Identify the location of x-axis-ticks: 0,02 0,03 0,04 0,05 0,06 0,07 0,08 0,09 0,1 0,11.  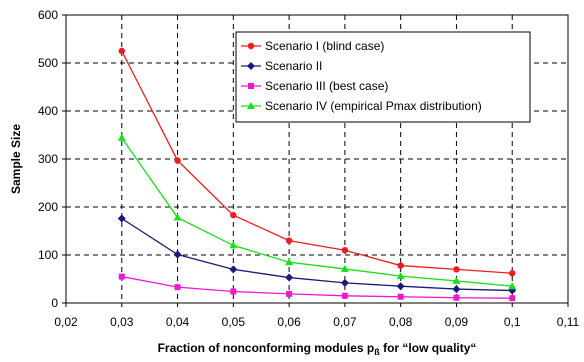
(317, 316).